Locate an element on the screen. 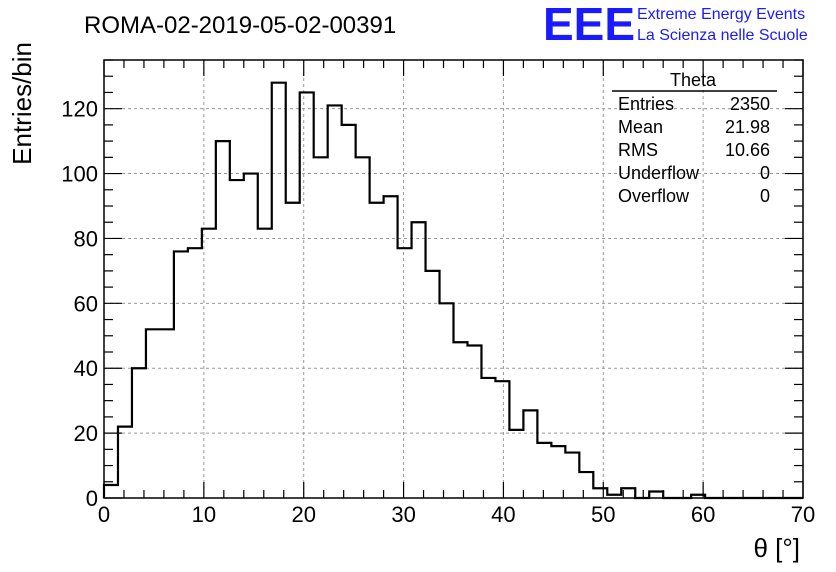 The width and height of the screenshot is (836, 572). x-tick-label-60: 60 is located at coordinates (703, 514).